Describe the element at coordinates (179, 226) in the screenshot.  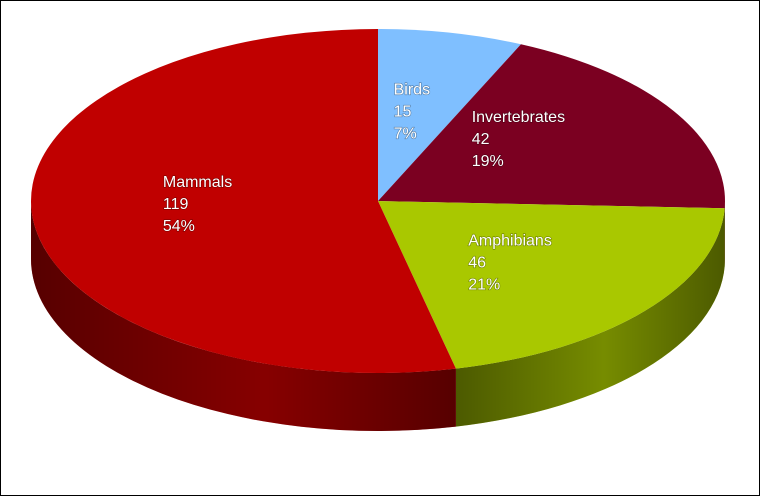
I see `slice-label-percent-mammals: 54%` at that location.